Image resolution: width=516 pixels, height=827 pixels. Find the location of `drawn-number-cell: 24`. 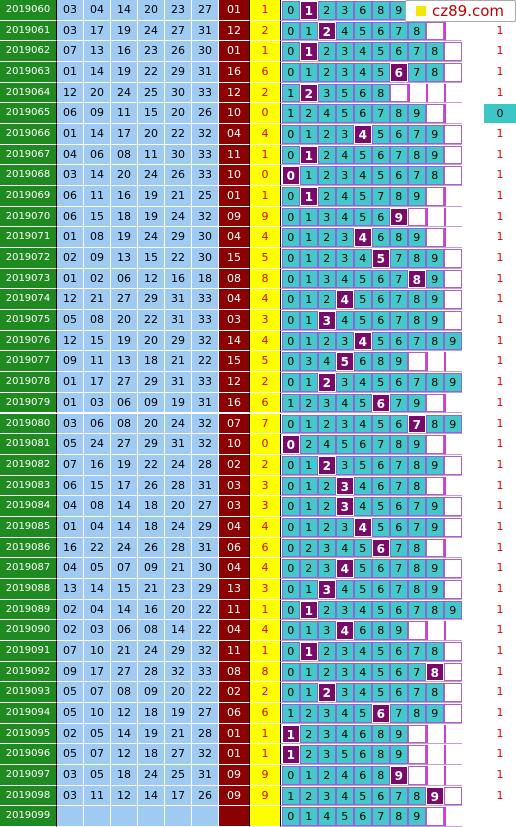

drawn-number-cell: 24 is located at coordinates (178, 217).